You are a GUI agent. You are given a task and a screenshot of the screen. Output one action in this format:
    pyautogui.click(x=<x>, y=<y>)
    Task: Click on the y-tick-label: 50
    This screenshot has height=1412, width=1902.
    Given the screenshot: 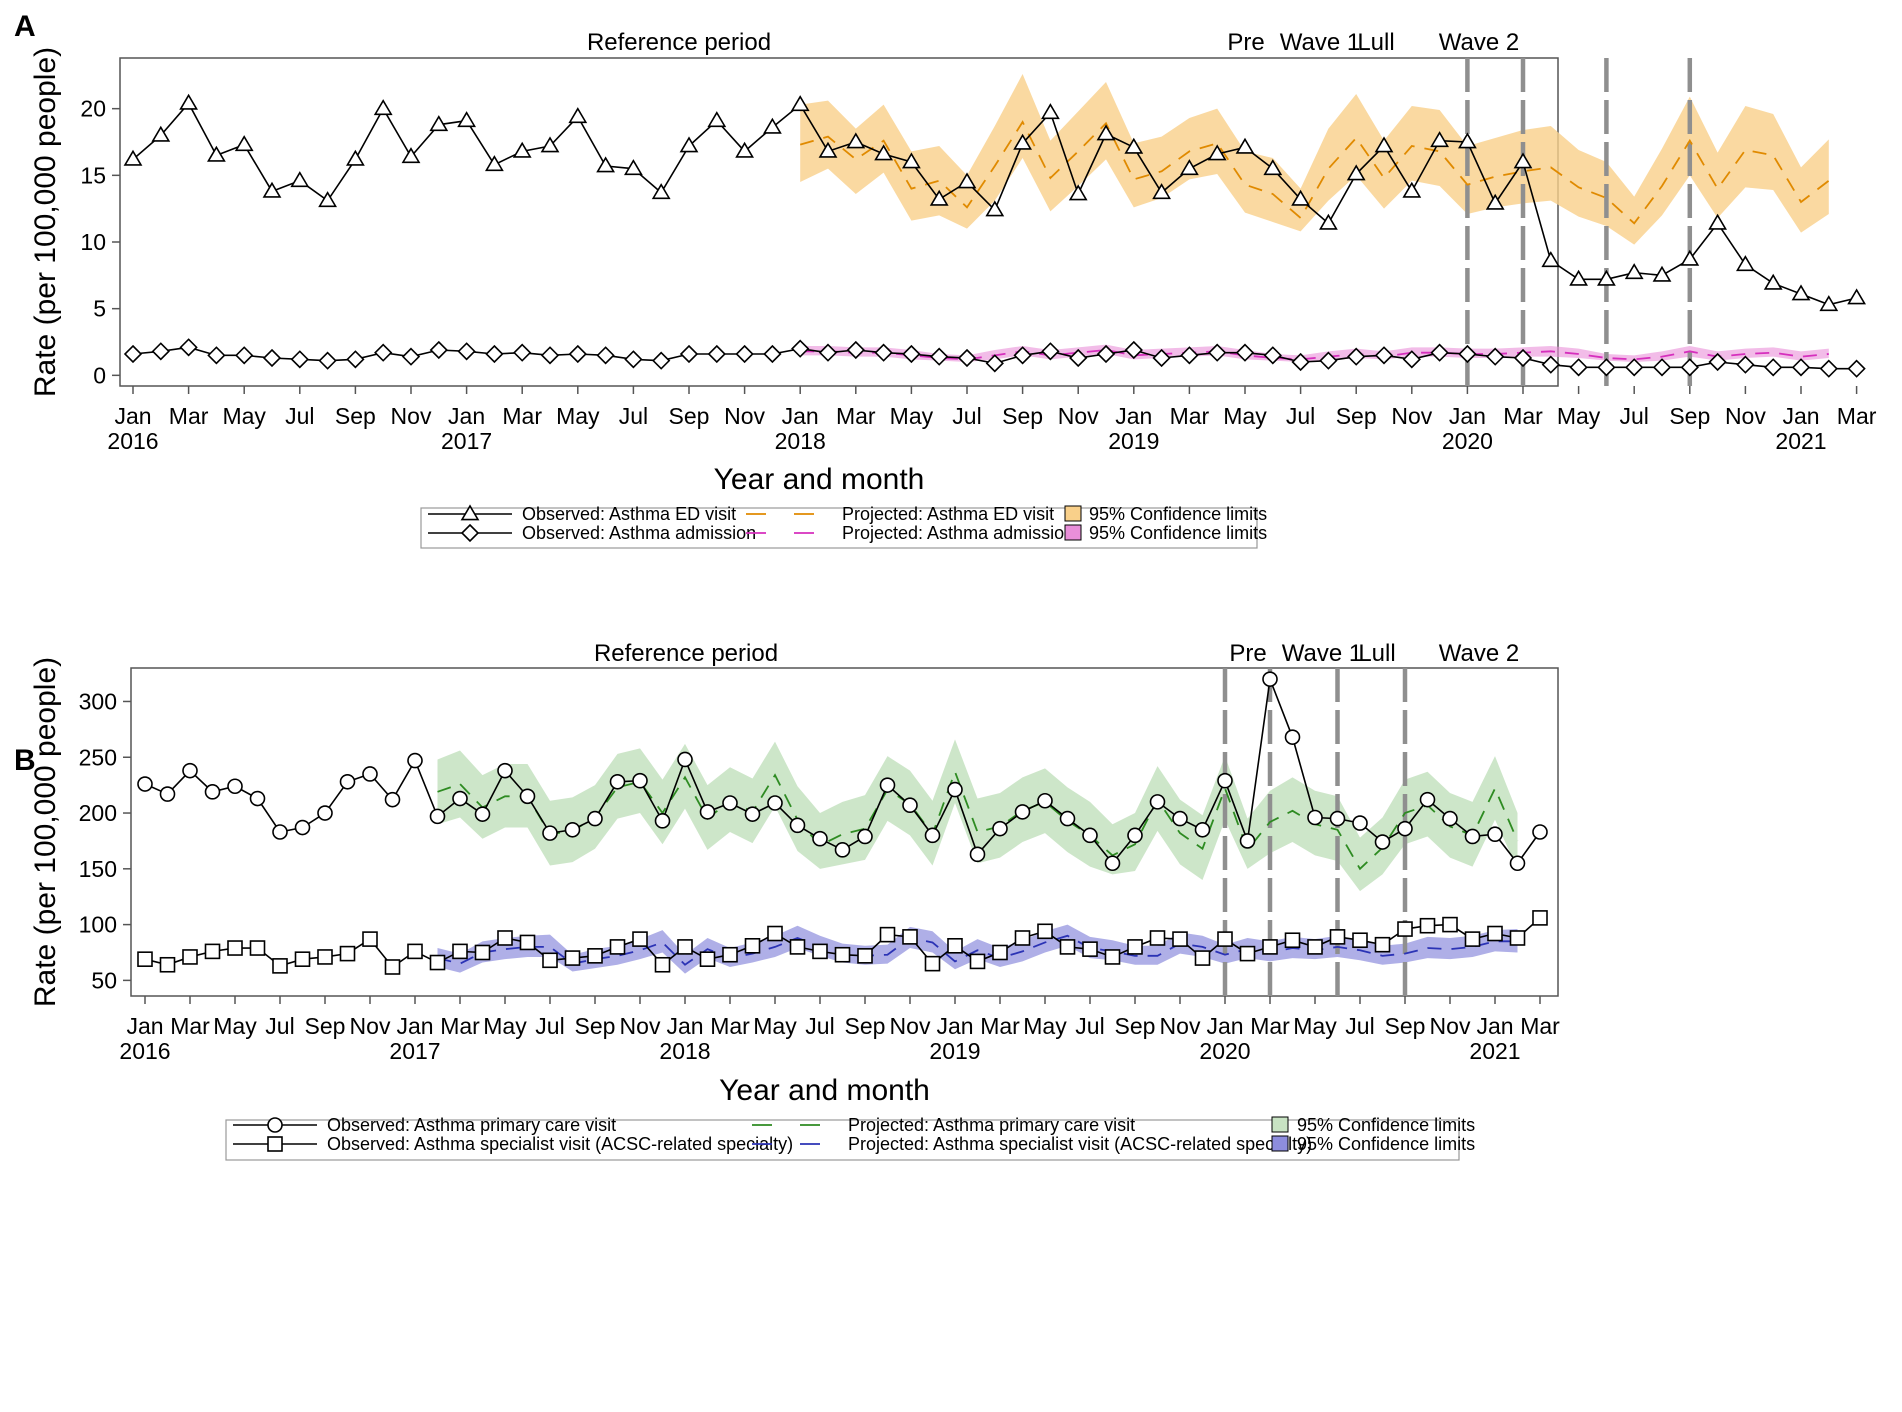 What is the action you would take?
    pyautogui.click(x=104, y=980)
    